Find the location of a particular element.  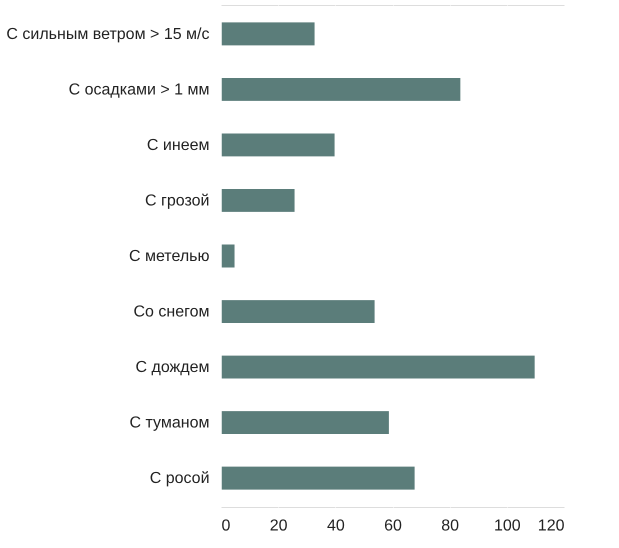

x-tick-label: 120 is located at coordinates (551, 526).